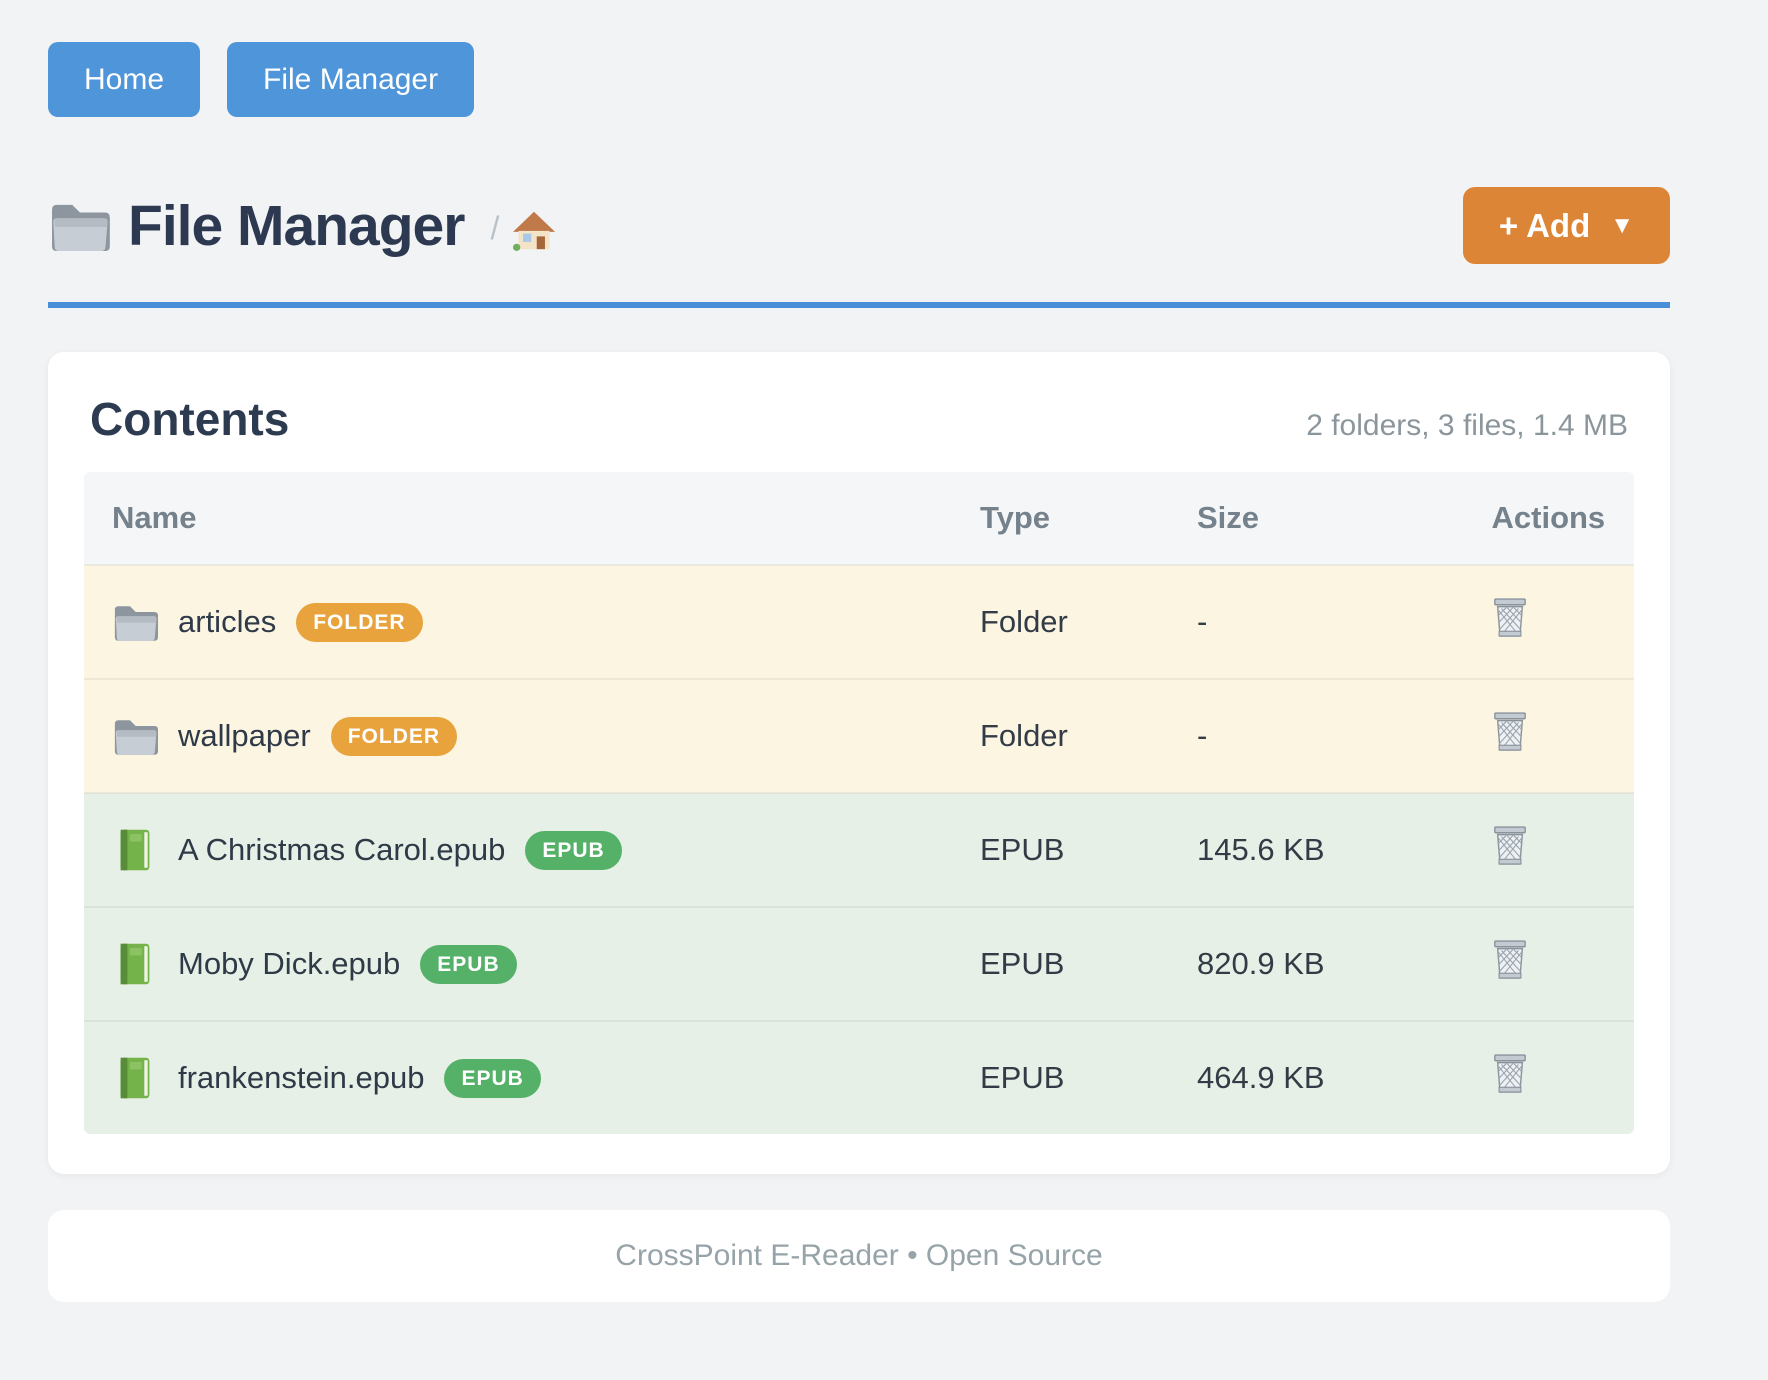 The width and height of the screenshot is (1768, 1380). Describe the element at coordinates (124, 79) in the screenshot. I see `nav-home-button: Home` at that location.